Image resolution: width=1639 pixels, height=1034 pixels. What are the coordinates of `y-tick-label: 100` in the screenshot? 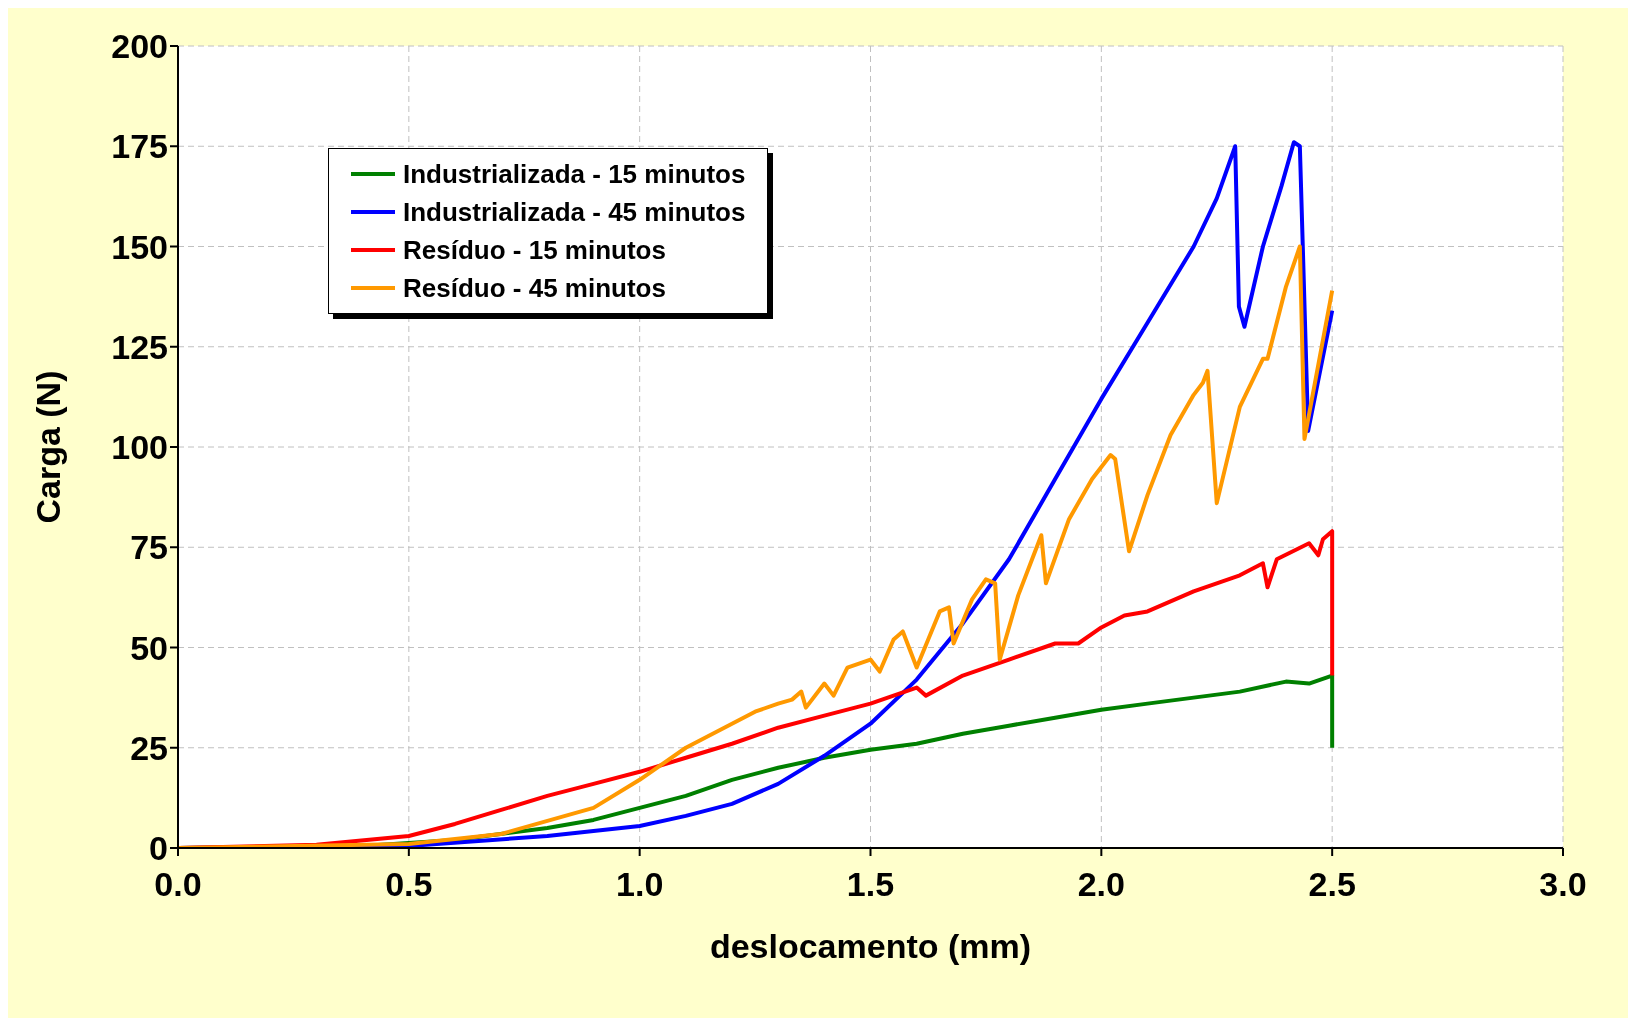 It's located at (139, 447).